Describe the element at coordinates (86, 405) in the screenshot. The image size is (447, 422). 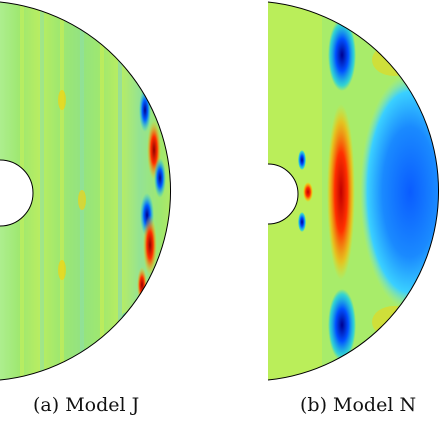
I see `caption-model-j: (a) Model J` at that location.